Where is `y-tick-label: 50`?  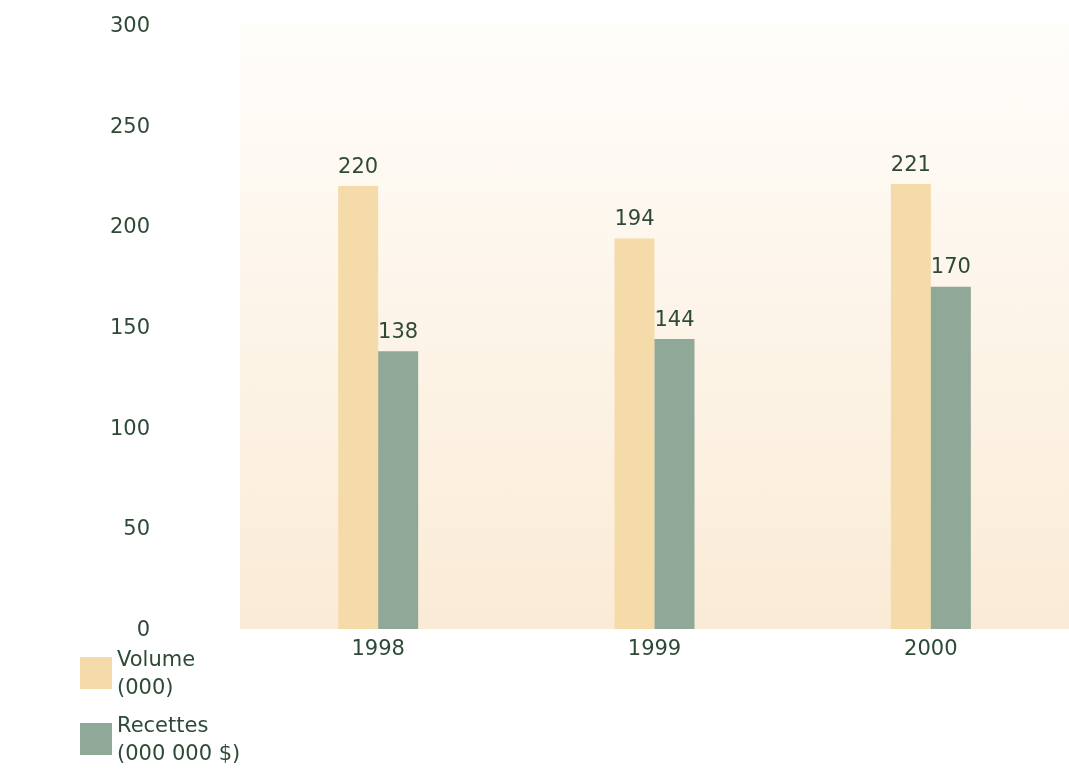 y-tick-label: 50 is located at coordinates (136, 528).